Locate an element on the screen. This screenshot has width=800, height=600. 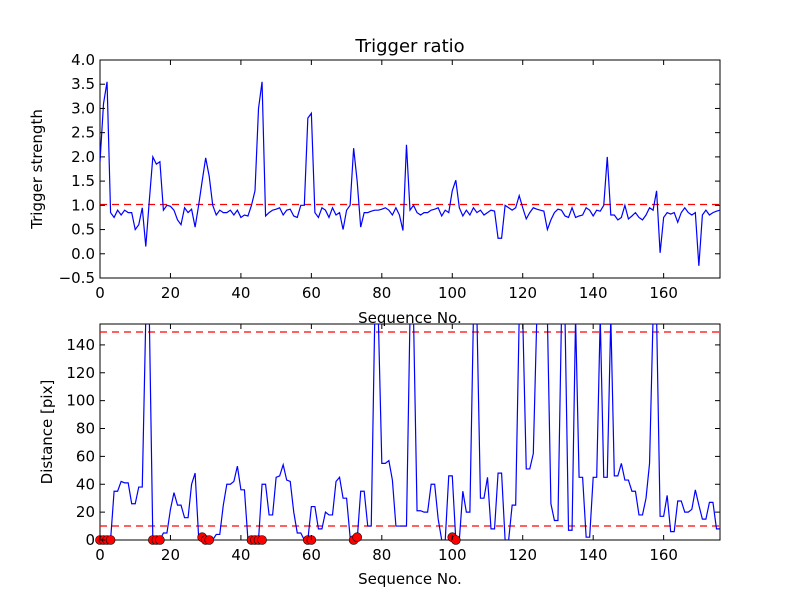
top-y-tick-label: 0.0 is located at coordinates (83, 254).